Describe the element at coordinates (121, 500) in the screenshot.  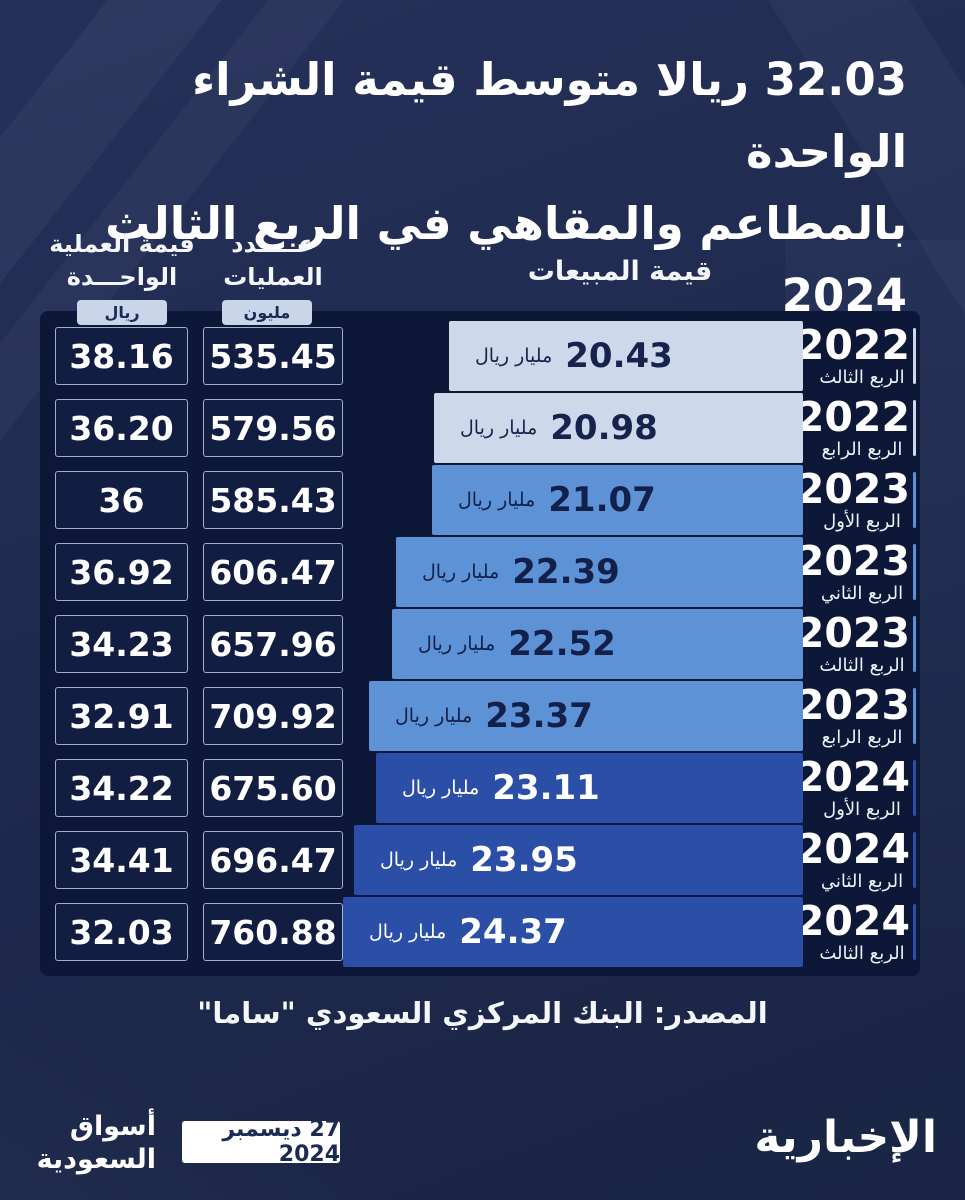
I see `avg-value-cell: 36` at that location.